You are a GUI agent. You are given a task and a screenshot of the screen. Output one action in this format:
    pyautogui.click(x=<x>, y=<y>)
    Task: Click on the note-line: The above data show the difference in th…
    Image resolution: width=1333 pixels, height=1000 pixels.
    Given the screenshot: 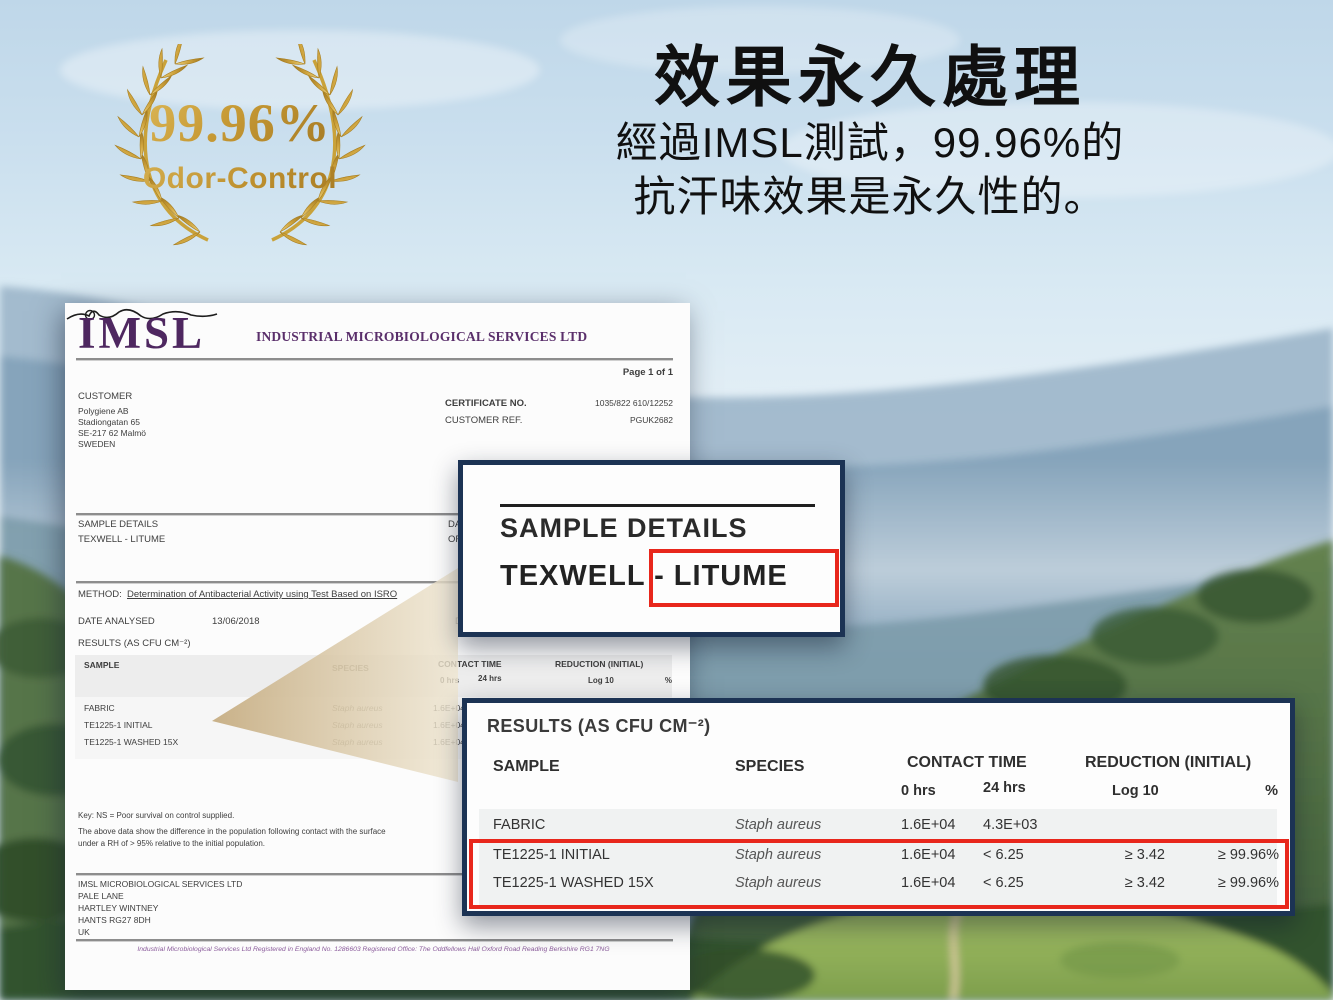 What is the action you would take?
    pyautogui.click(x=232, y=831)
    